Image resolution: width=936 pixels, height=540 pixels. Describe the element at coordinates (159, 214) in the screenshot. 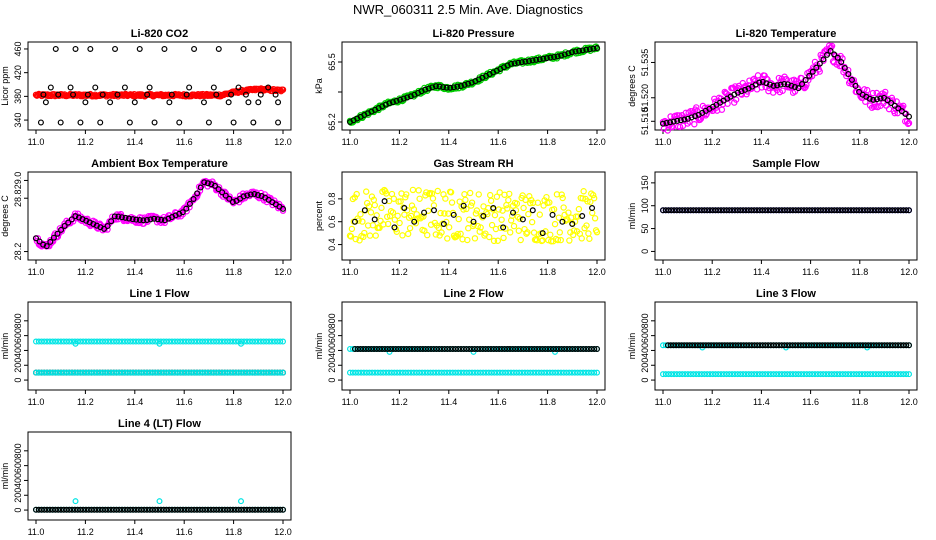

I see `series-avg` at that location.